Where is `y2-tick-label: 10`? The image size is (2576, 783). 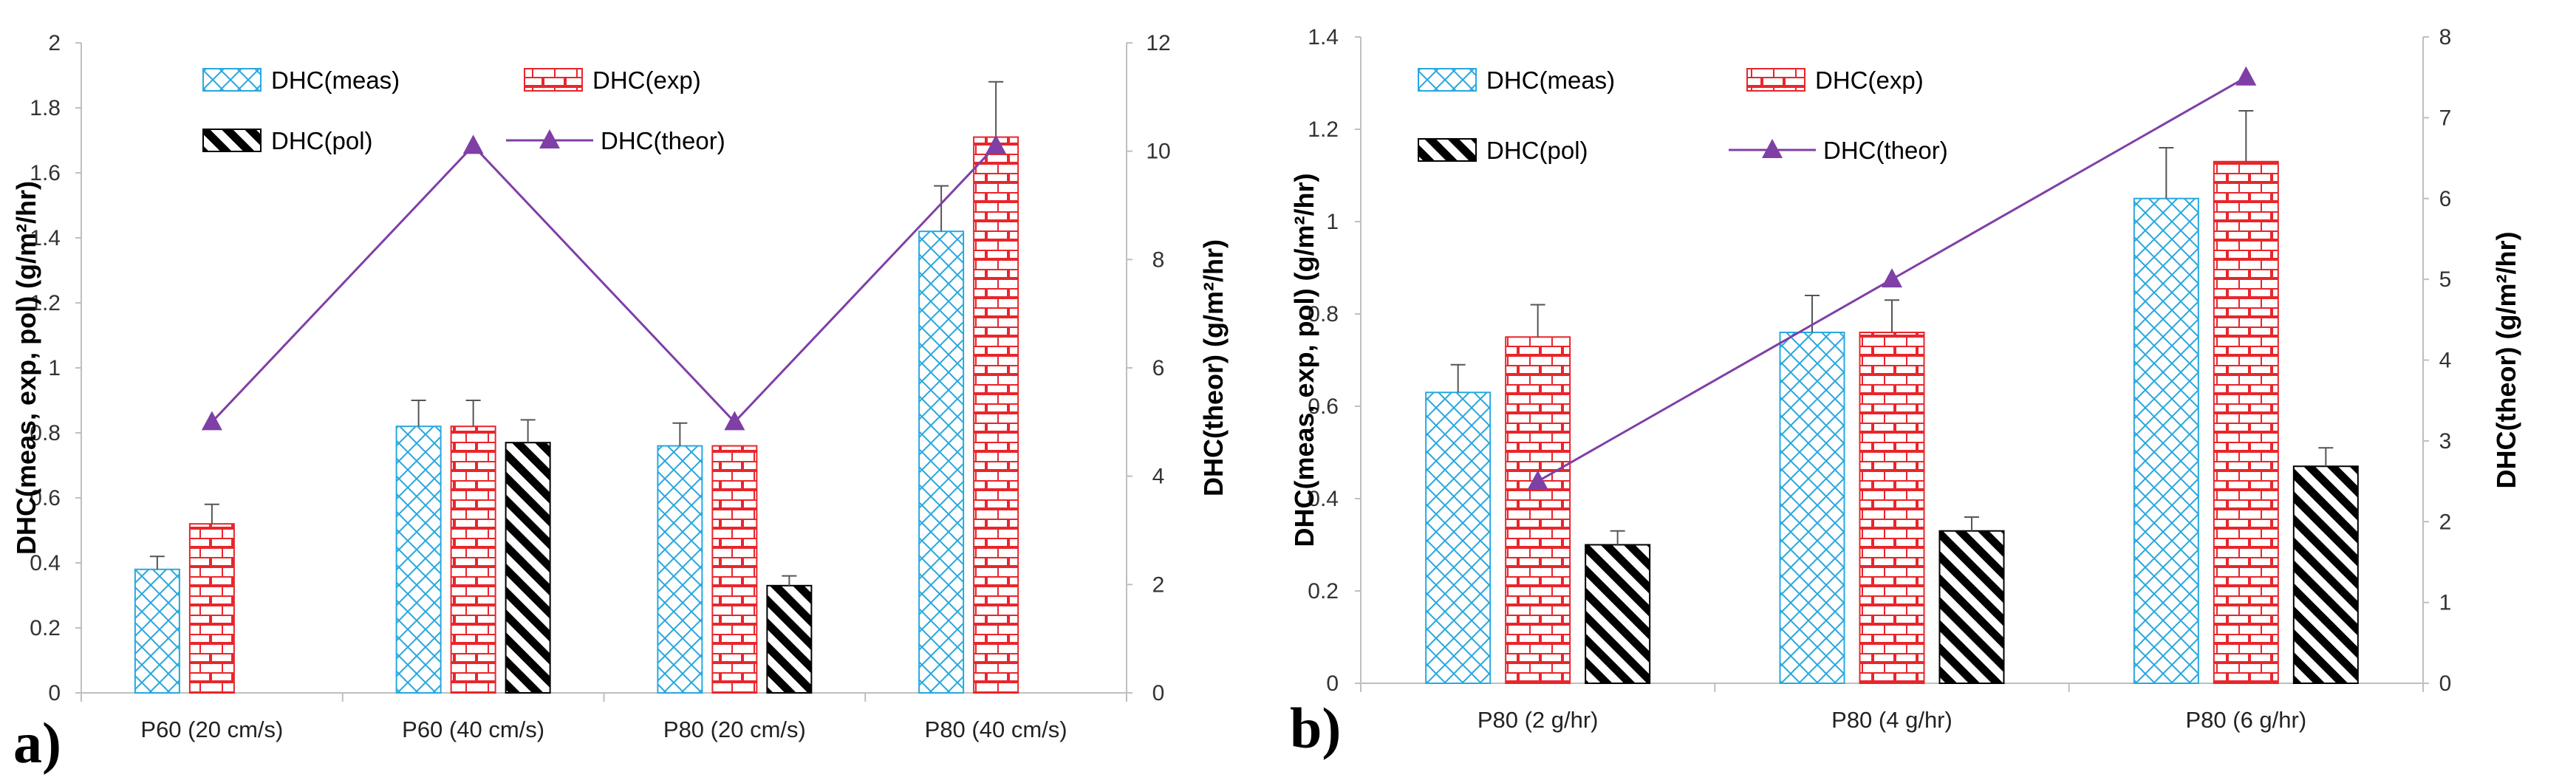 y2-tick-label: 10 is located at coordinates (1158, 152).